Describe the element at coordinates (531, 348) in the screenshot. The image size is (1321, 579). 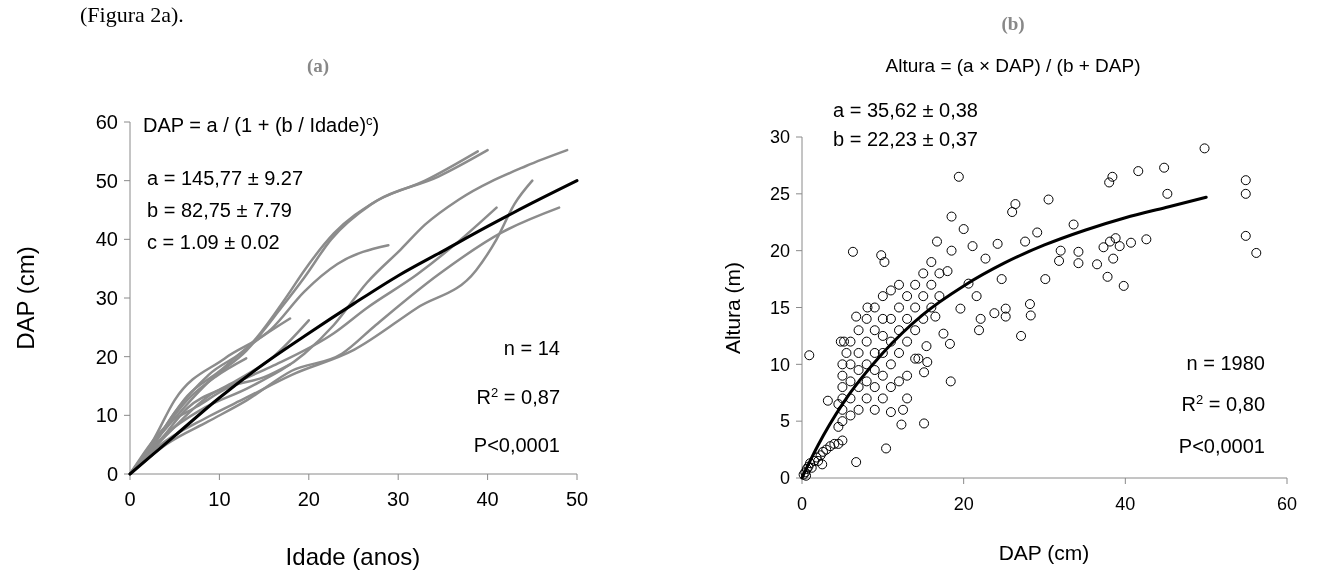
I see `annotation: n = 14` at that location.